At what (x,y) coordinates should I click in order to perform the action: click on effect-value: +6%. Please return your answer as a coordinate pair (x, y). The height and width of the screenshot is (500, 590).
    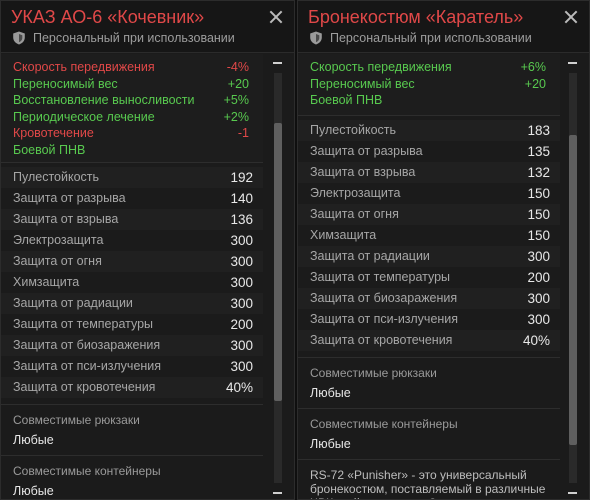
    Looking at the image, I should click on (533, 67).